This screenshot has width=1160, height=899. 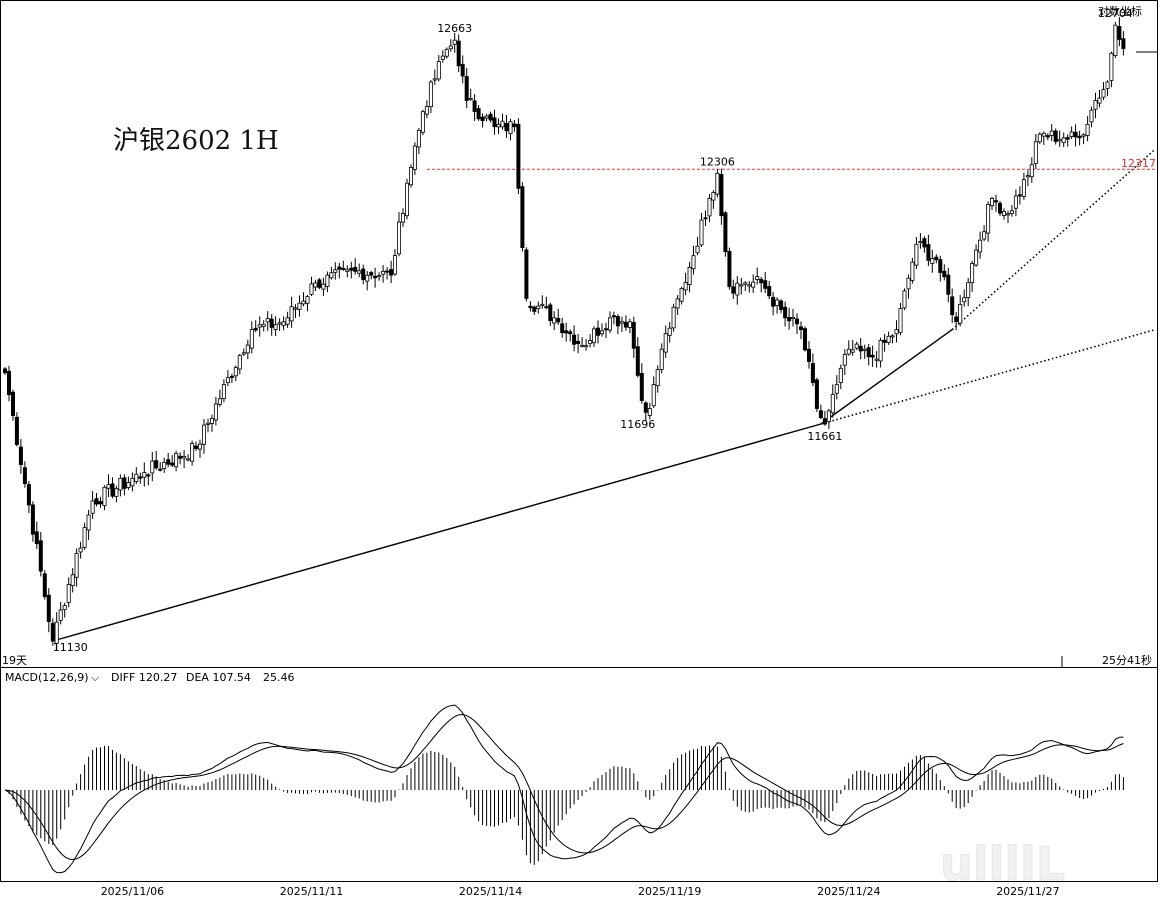 I want to click on x-tick-label: 2025/11/27, so click(x=1027, y=891).